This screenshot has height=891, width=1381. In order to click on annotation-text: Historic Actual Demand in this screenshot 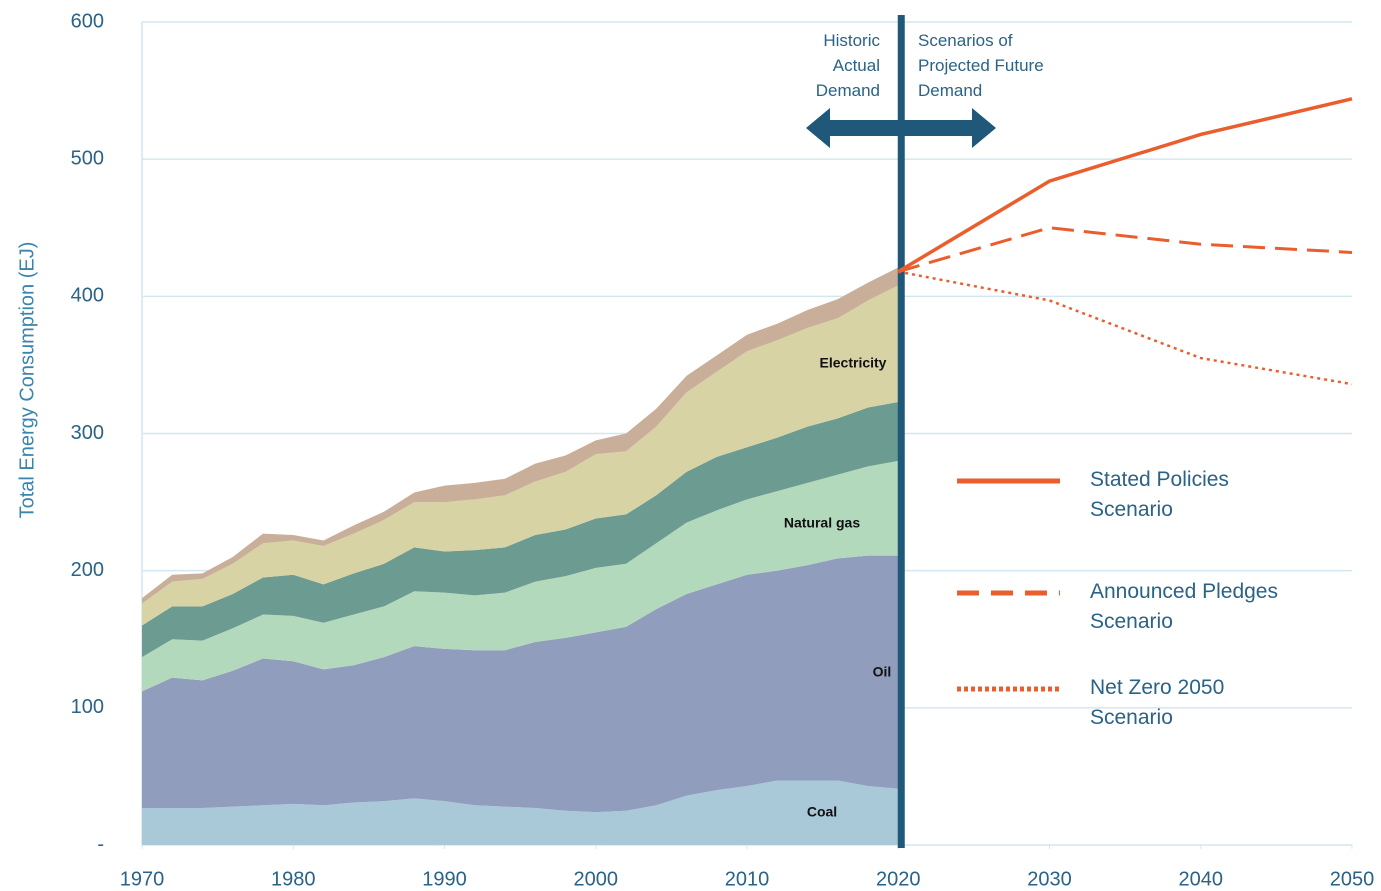, I will do `click(847, 65)`.